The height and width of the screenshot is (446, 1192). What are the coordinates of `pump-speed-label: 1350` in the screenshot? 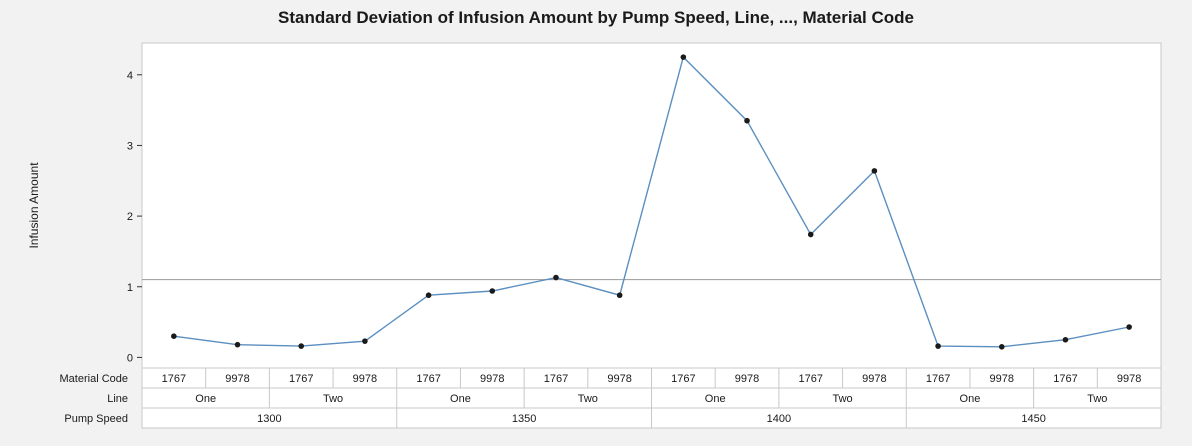 It's located at (524, 419).